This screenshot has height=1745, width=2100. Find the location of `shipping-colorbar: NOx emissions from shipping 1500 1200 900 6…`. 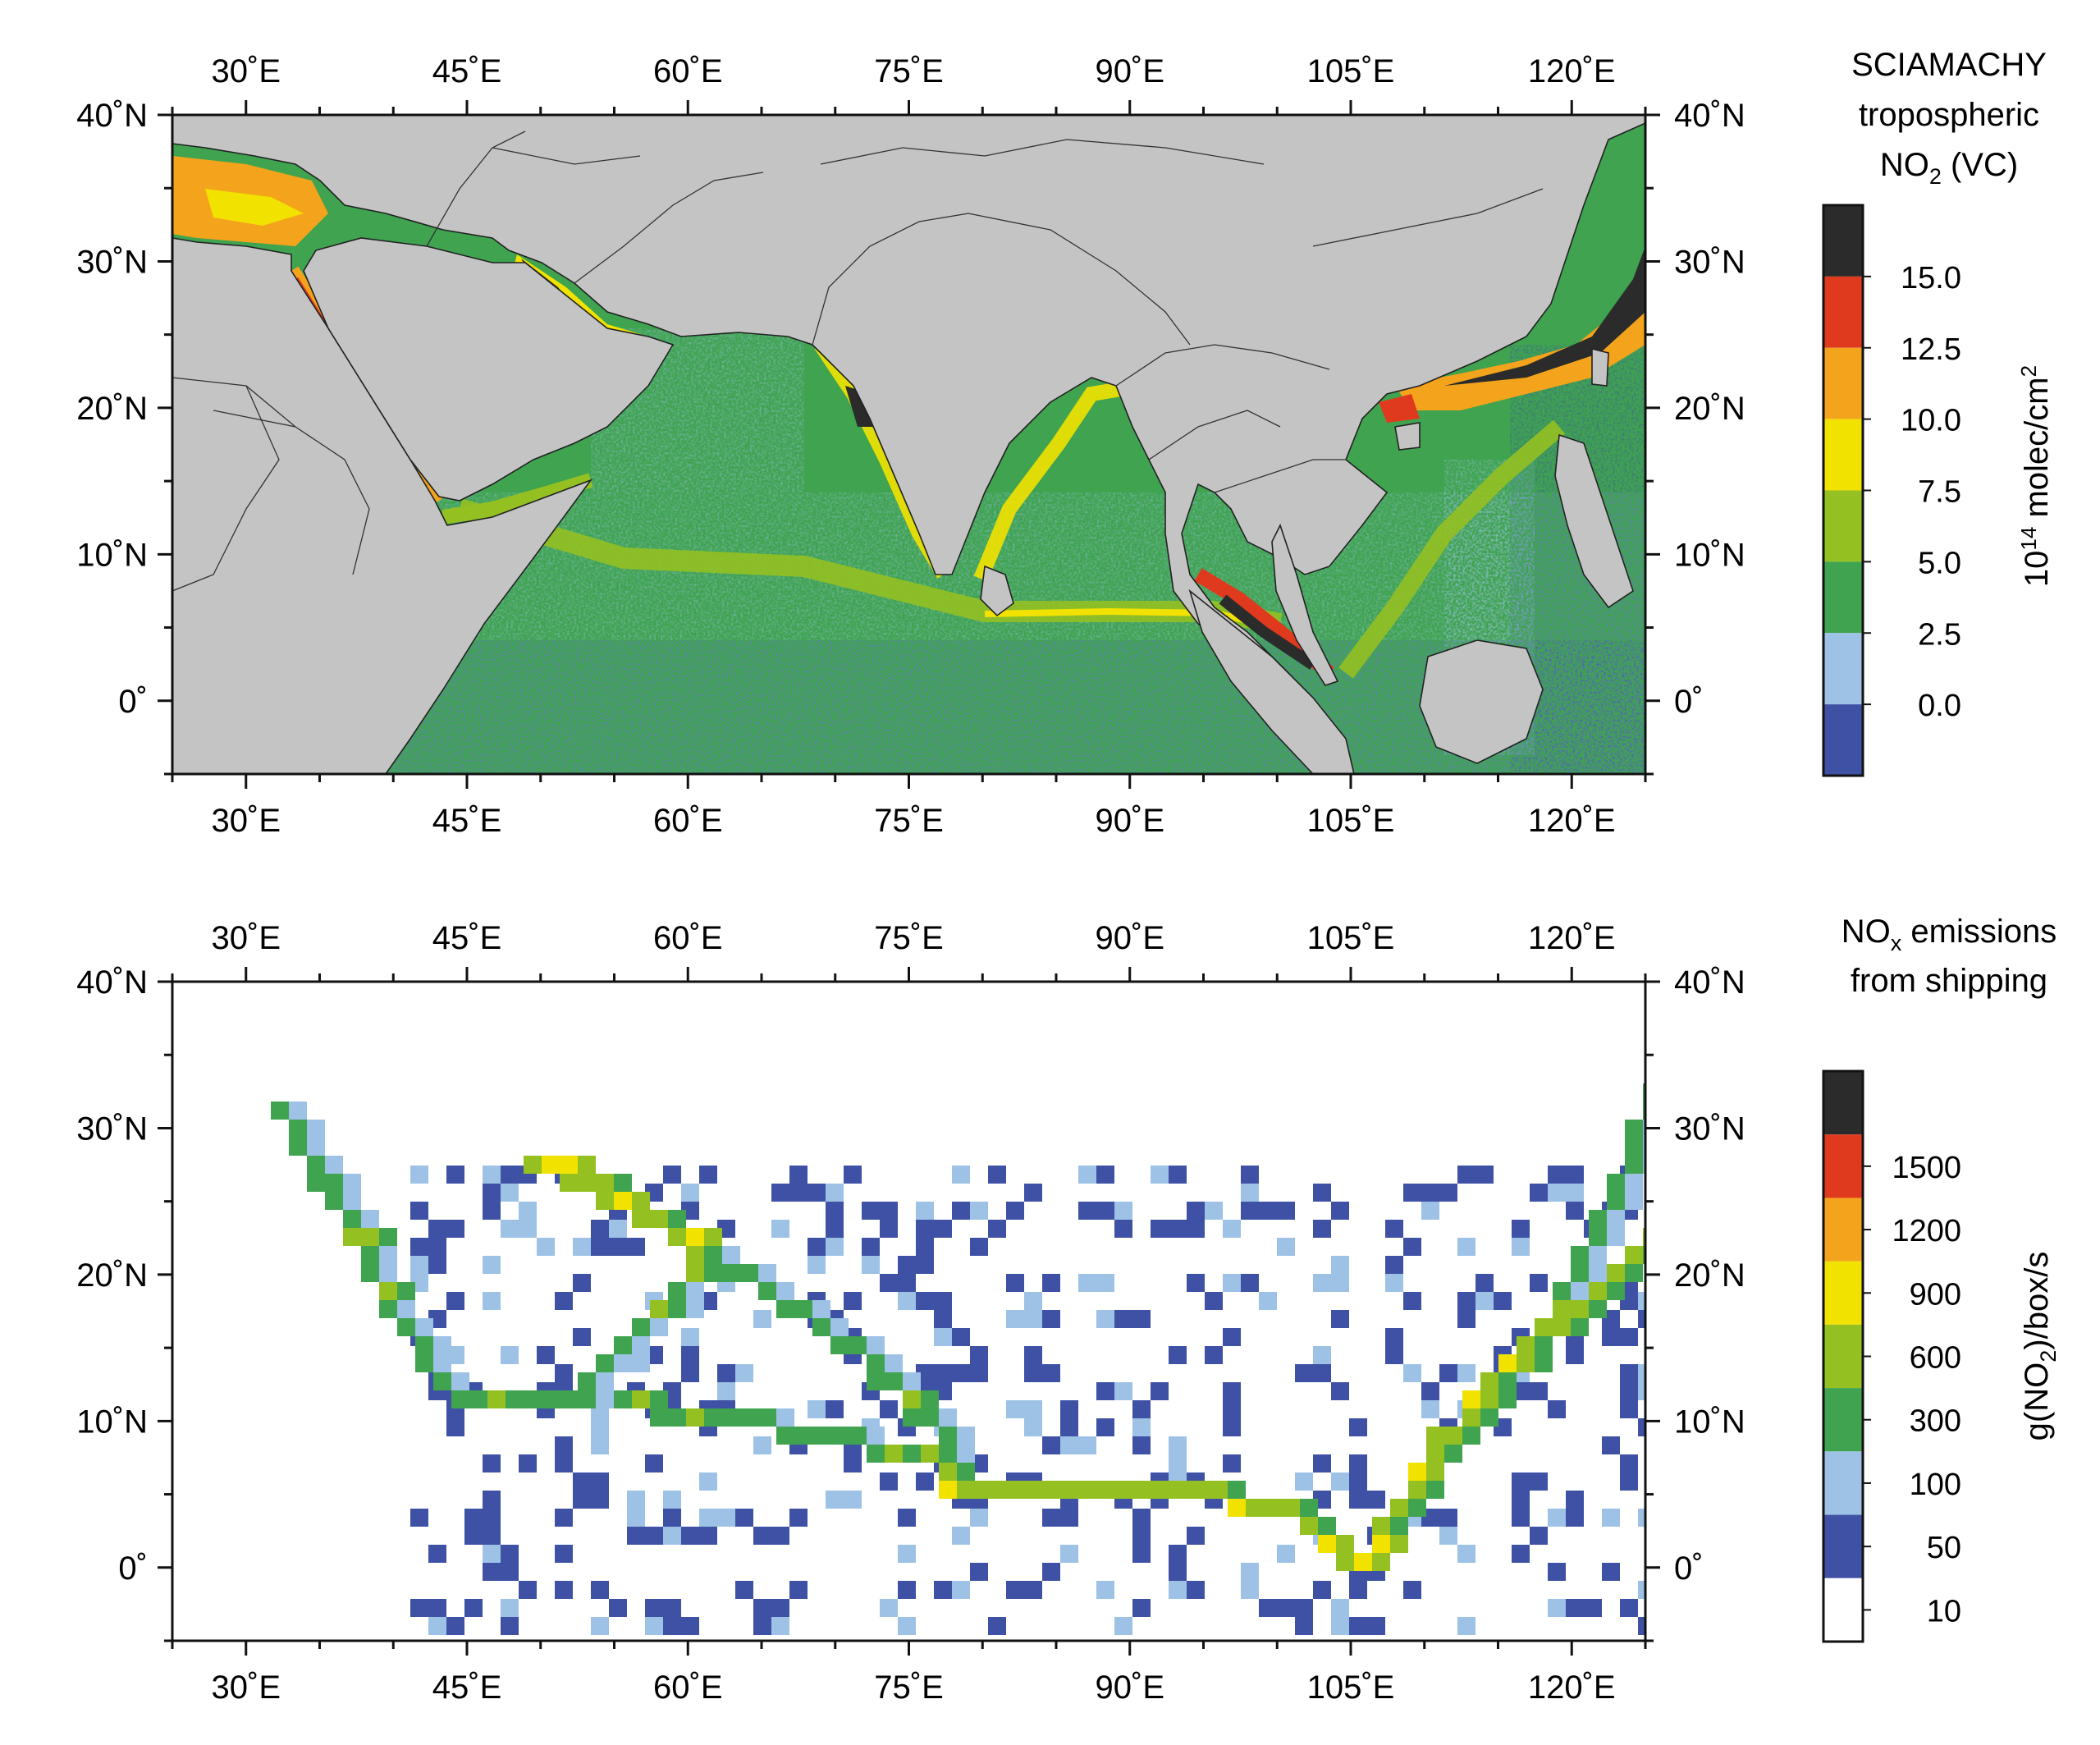

shipping-colorbar: NOx emissions from shipping 1500 1200 900 6… is located at coordinates (1941, 1278).